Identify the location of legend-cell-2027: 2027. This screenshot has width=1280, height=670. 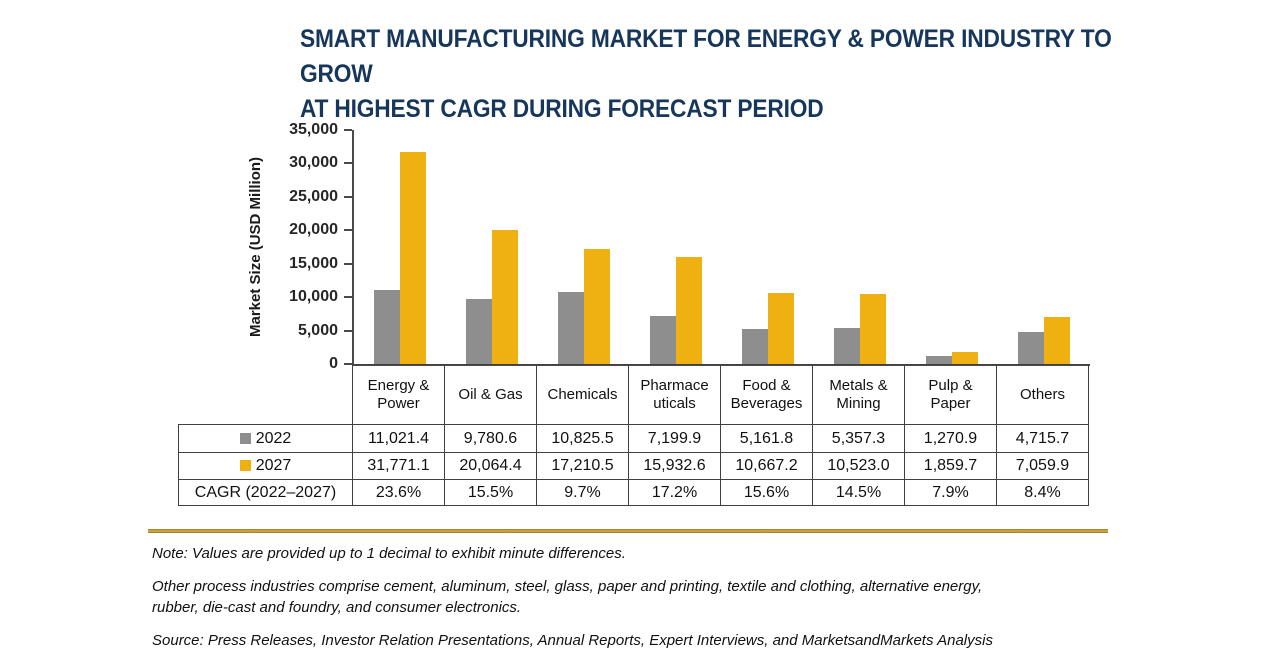
(265, 466).